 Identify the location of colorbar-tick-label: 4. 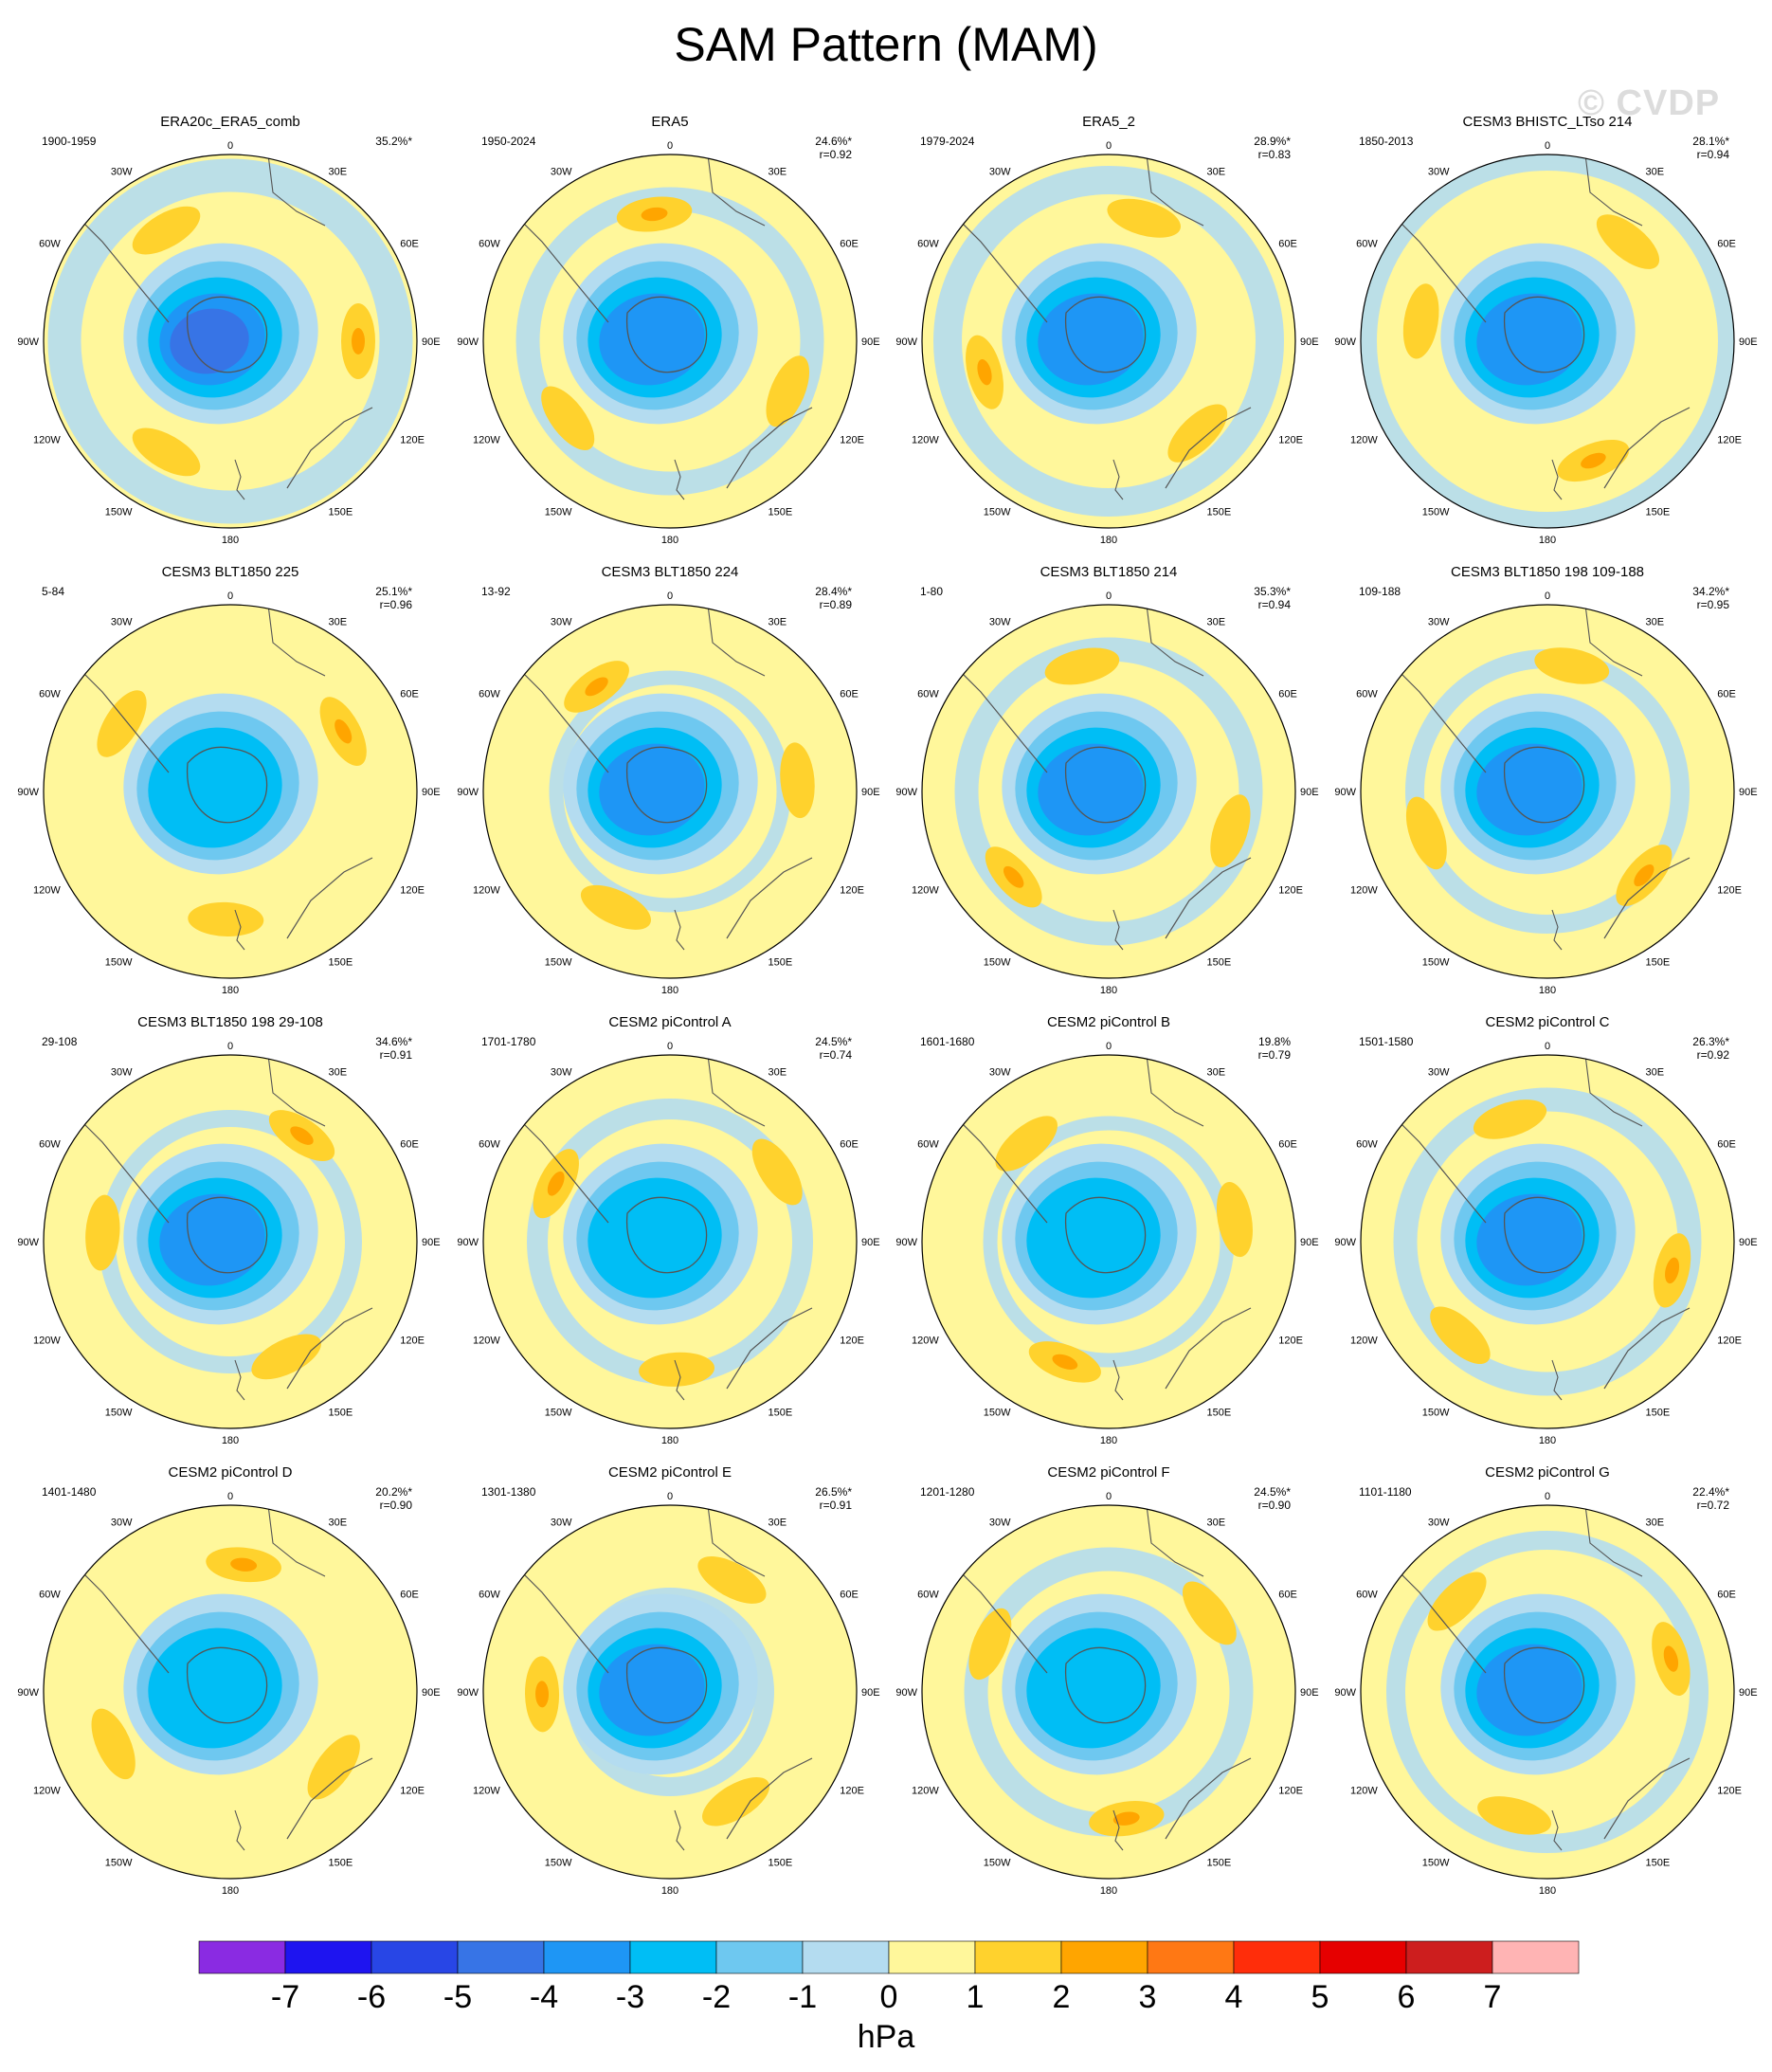
(1234, 1997).